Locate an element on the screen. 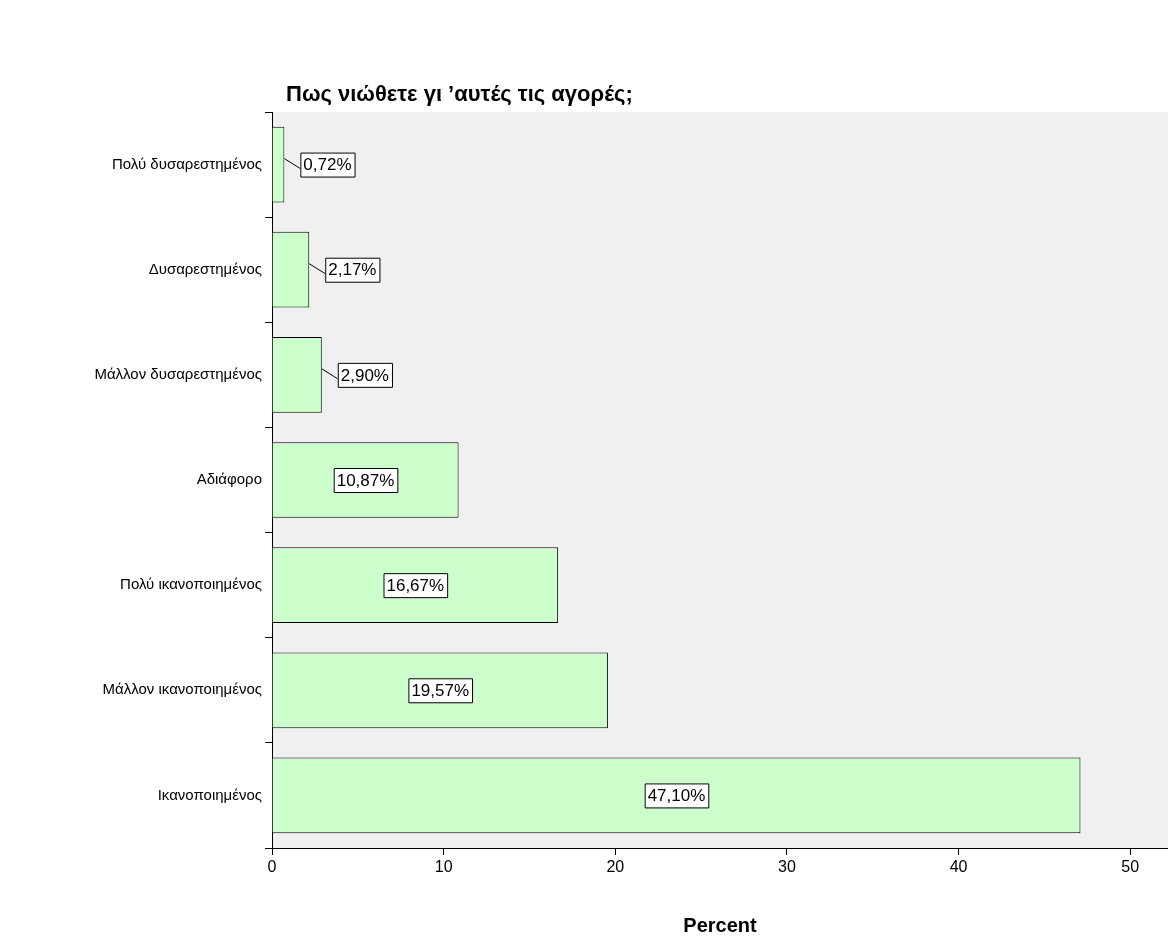 Image resolution: width=1168 pixels, height=942 pixels. x-tick-label: 40 is located at coordinates (958, 867).